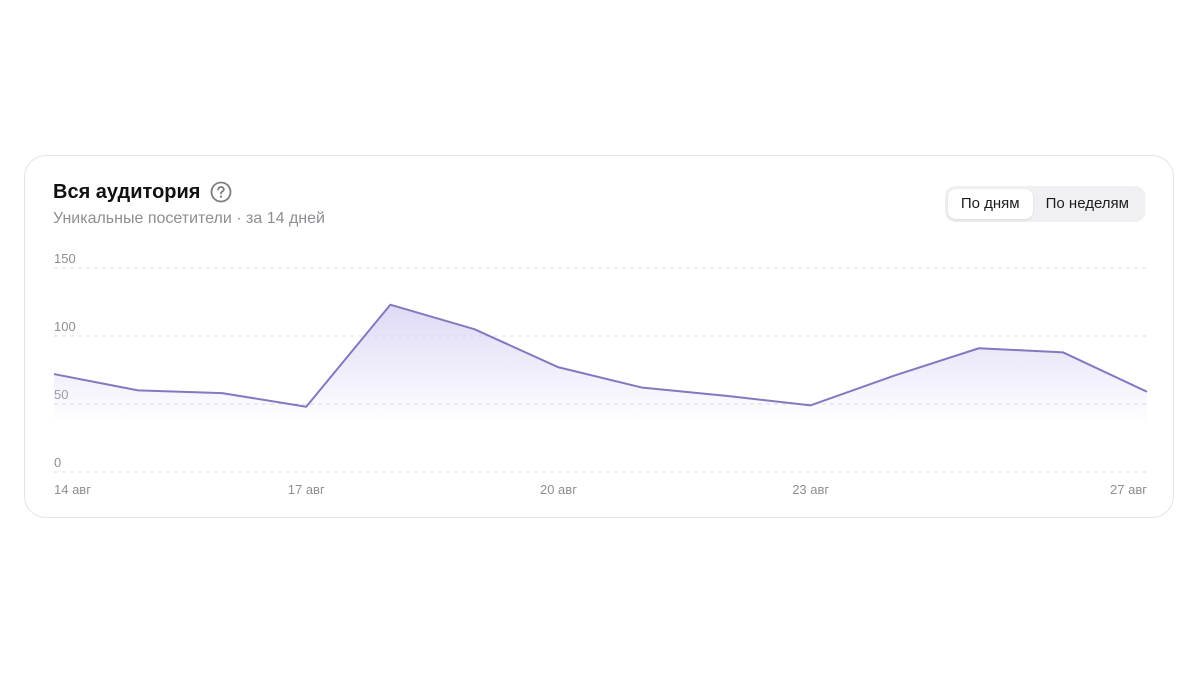  I want to click on card-header: Вся аудитория, so click(142, 192).